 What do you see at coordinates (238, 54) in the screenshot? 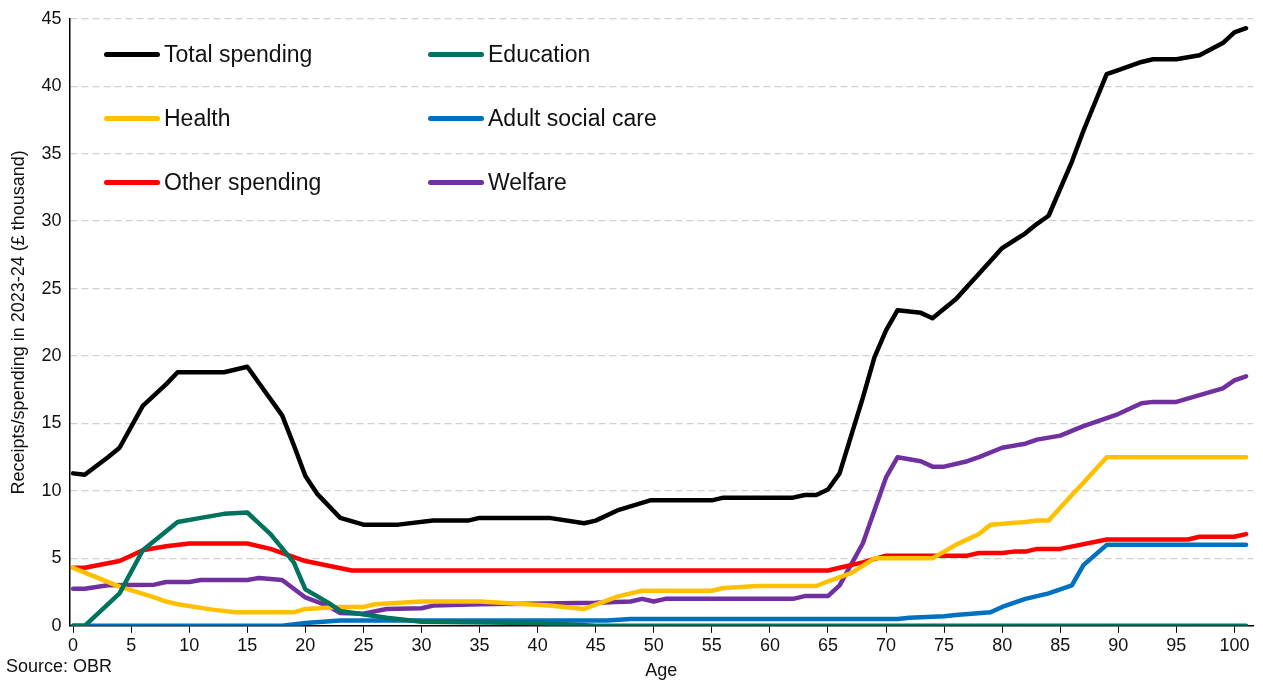
I see `legend-label: Total spending` at bounding box center [238, 54].